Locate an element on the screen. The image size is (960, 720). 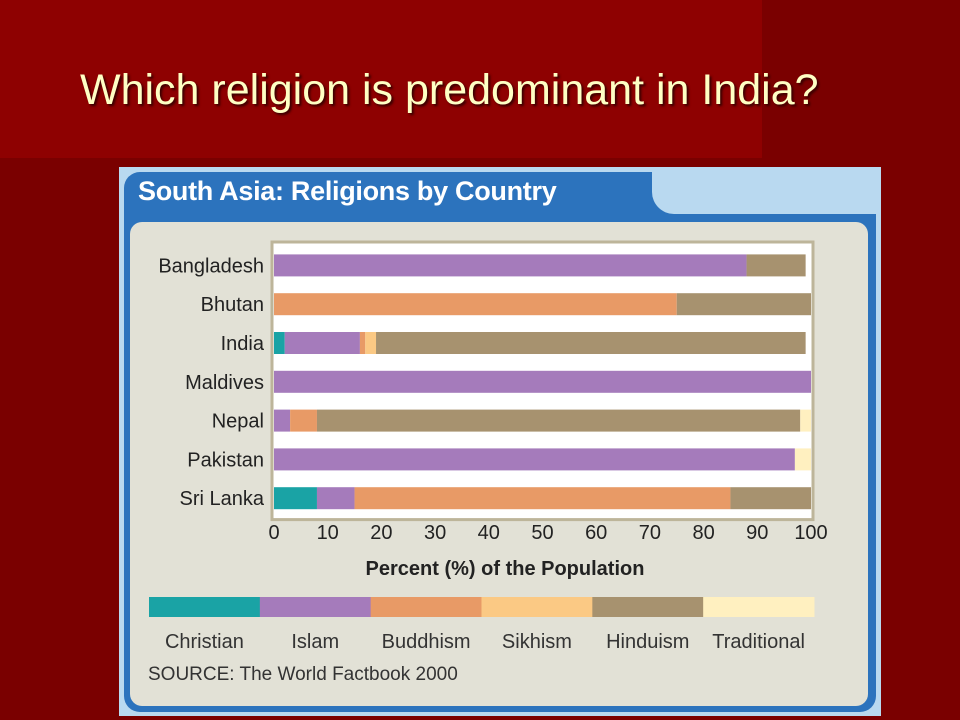
legend-swatch-christian is located at coordinates (205, 607).